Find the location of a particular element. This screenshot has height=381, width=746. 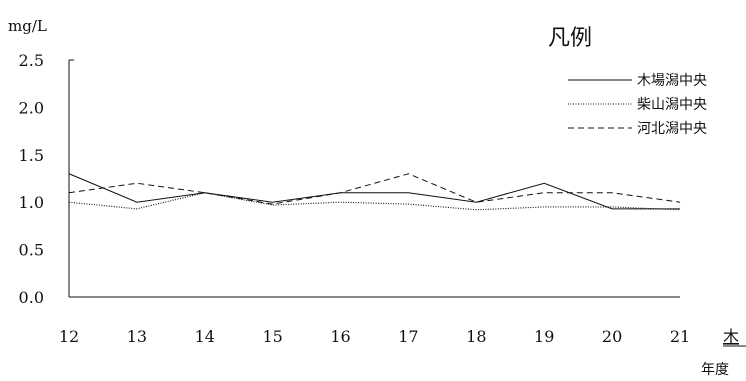

x-tick-label: 17 is located at coordinates (408, 336).